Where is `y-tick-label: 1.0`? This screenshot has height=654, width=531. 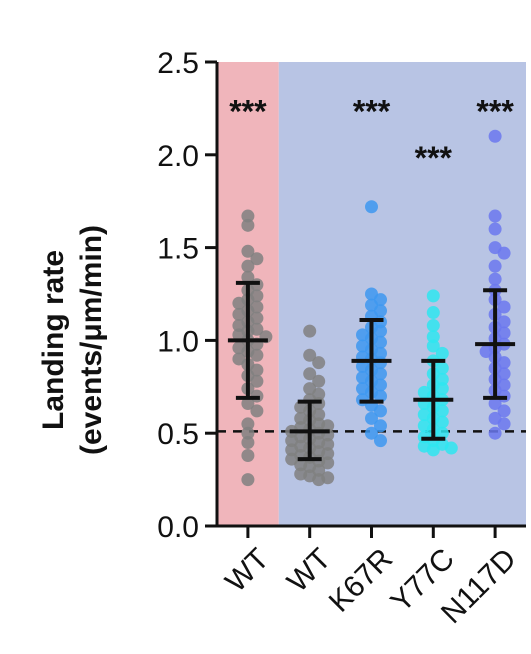 y-tick-label: 1.0 is located at coordinates (178, 341).